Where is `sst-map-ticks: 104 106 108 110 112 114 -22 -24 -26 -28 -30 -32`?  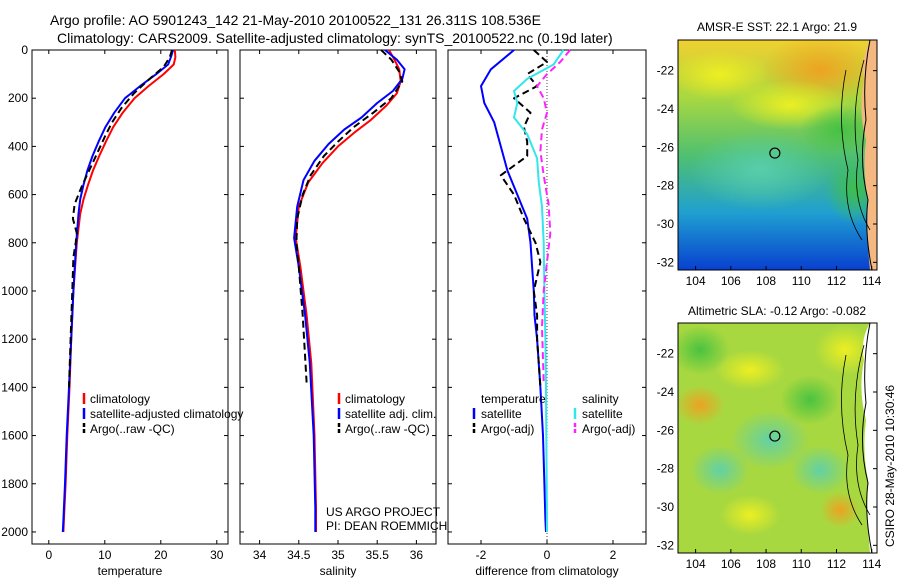 sst-map-ticks: 104 106 108 110 112 114 -22 -24 -26 -28 -30 -32 is located at coordinates (769, 176).